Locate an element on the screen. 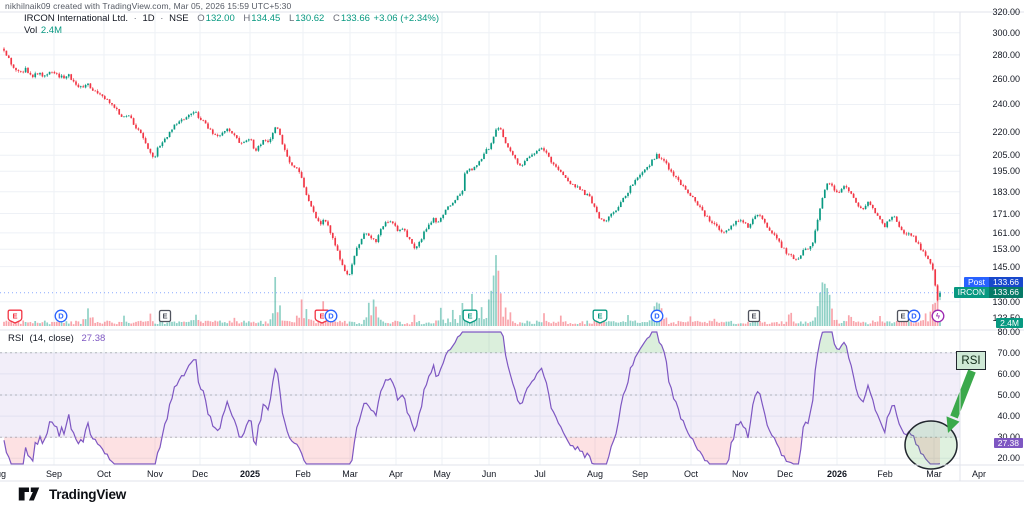  price-axis-tick: 183.00 is located at coordinates (1006, 191).